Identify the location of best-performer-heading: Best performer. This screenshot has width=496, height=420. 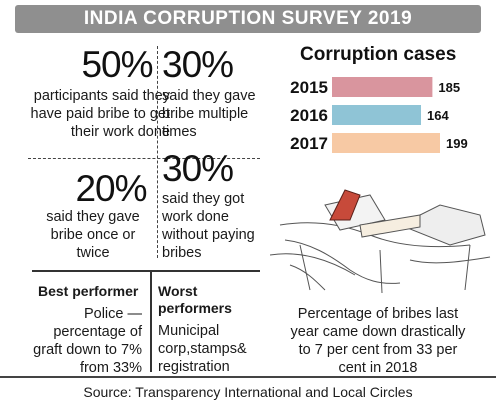
(88, 291).